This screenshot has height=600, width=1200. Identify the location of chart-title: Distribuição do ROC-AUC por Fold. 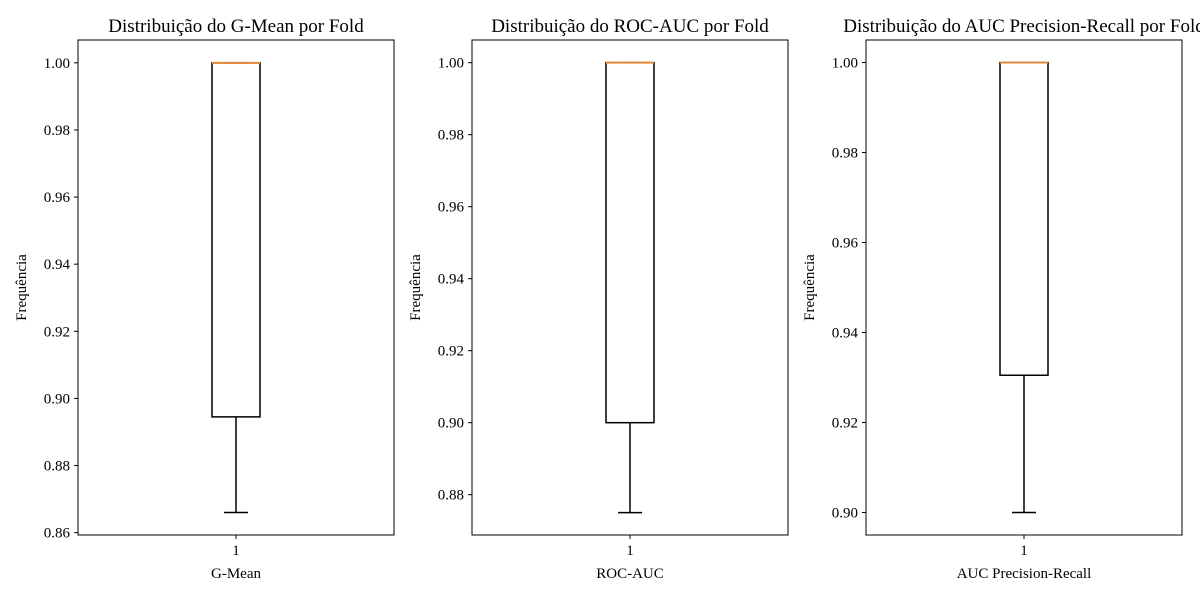
(630, 26).